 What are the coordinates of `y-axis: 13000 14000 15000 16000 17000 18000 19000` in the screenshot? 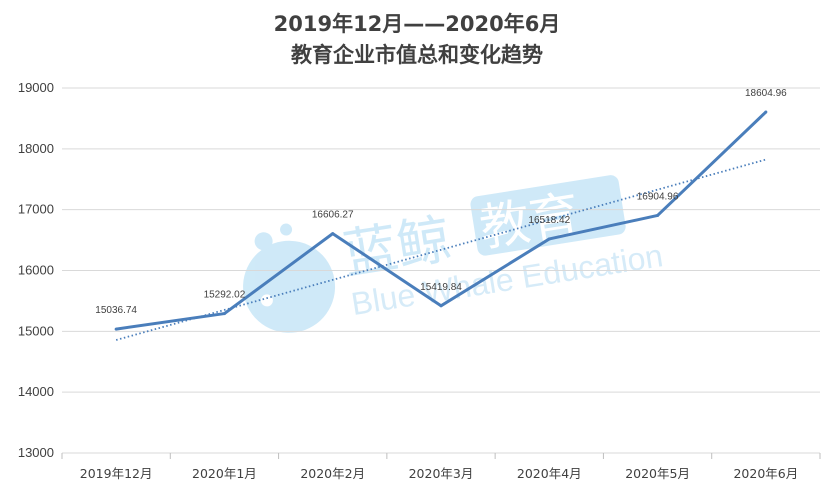 It's located at (36, 270).